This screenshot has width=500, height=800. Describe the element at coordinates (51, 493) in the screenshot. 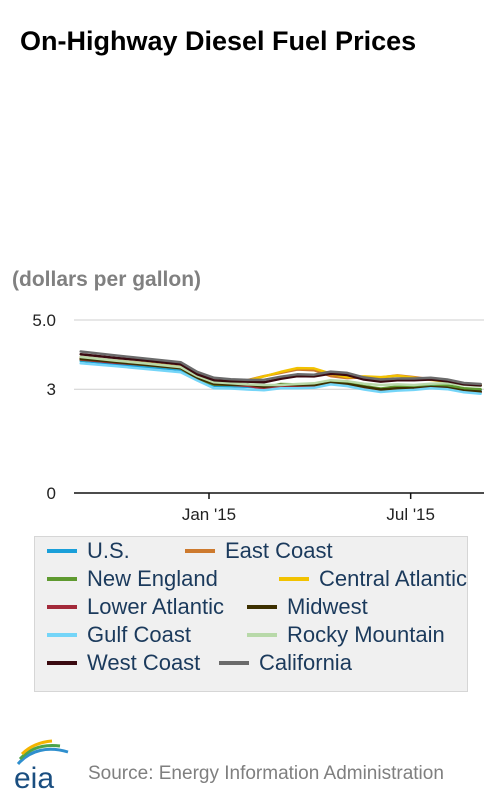

I see `y-tick-label: 0` at that location.